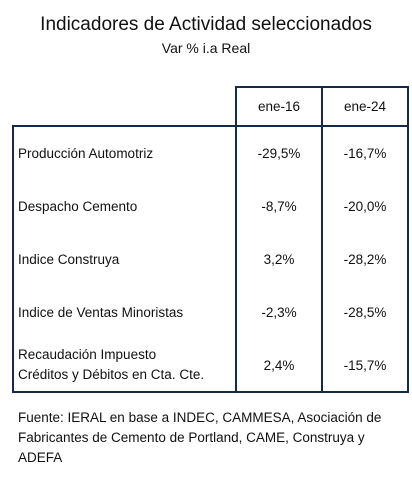 Image resolution: width=412 pixels, height=483 pixels. Describe the element at coordinates (365, 312) in the screenshot. I see `value-ene-24: -28,5%` at that location.